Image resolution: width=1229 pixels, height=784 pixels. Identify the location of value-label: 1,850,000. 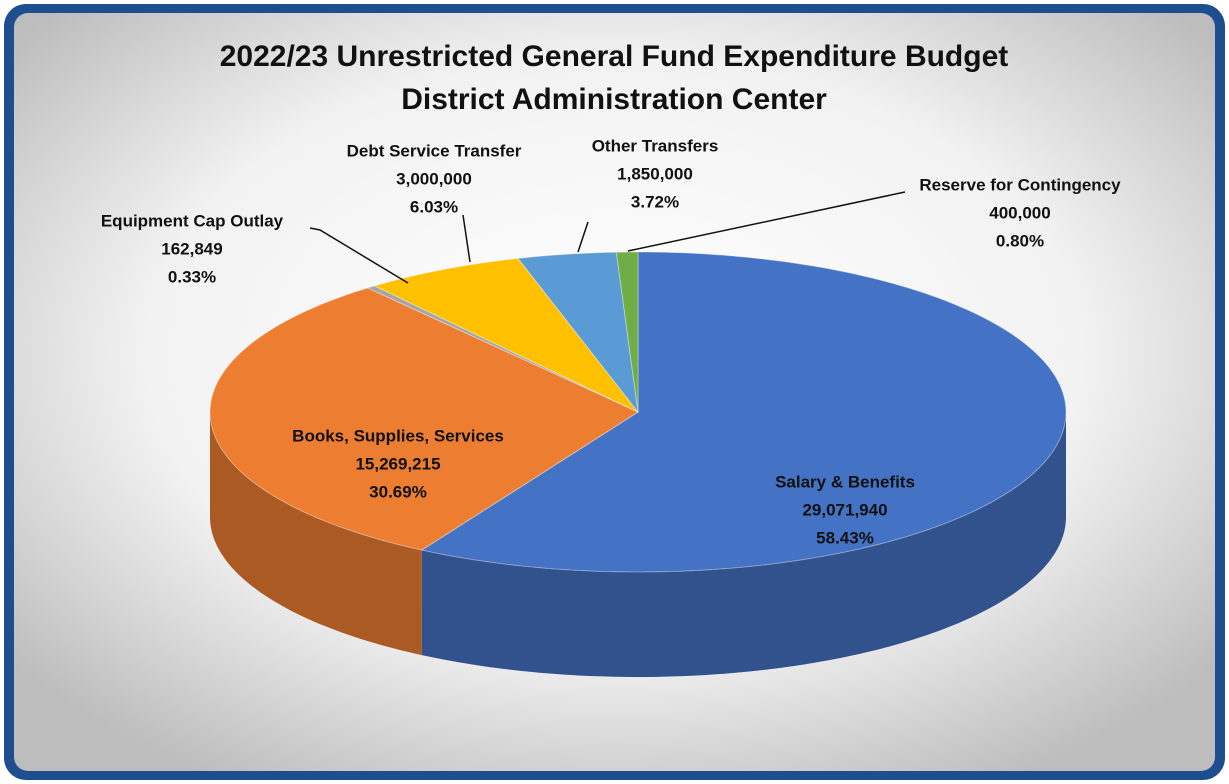
(655, 173).